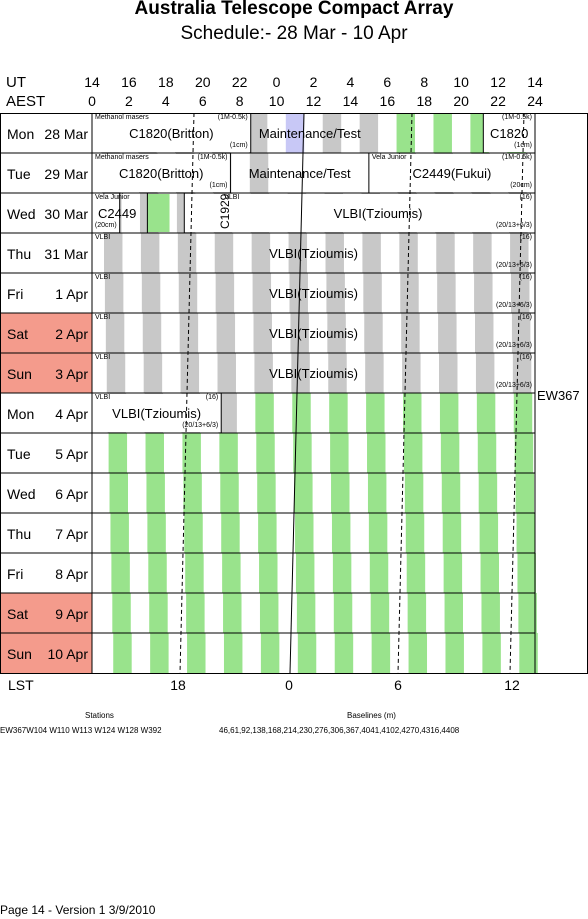 This screenshot has height=919, width=588. I want to click on aest-tick: 16, so click(387, 101).